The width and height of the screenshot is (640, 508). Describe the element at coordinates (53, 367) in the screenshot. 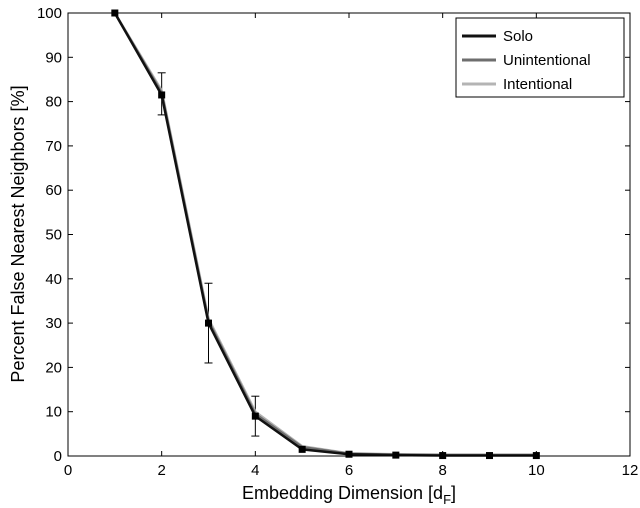

I see `y-tick-label: 20` at that location.